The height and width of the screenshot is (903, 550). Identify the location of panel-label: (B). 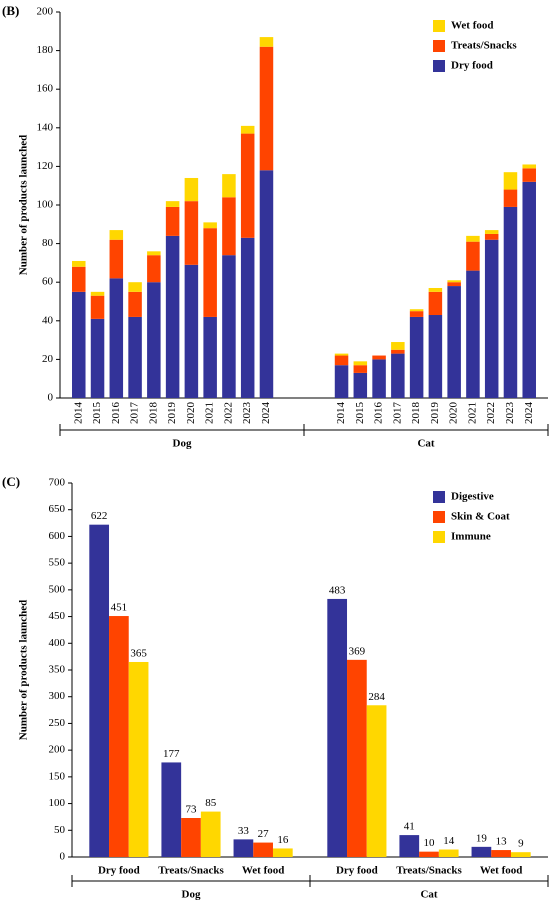
(10, 10).